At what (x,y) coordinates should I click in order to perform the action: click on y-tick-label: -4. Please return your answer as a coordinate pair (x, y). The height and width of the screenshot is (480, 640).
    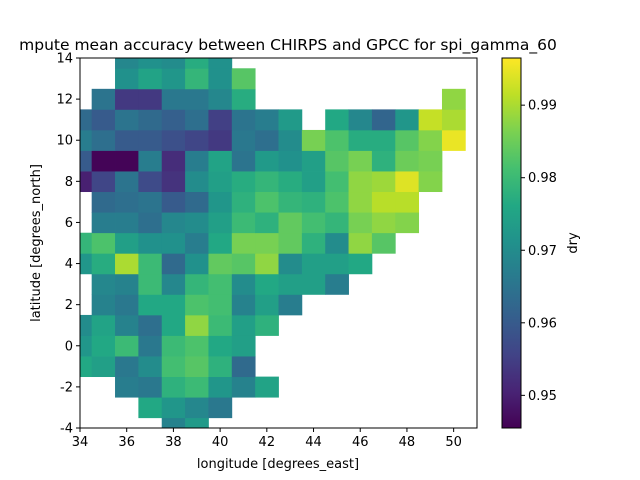
    Looking at the image, I should click on (66, 429).